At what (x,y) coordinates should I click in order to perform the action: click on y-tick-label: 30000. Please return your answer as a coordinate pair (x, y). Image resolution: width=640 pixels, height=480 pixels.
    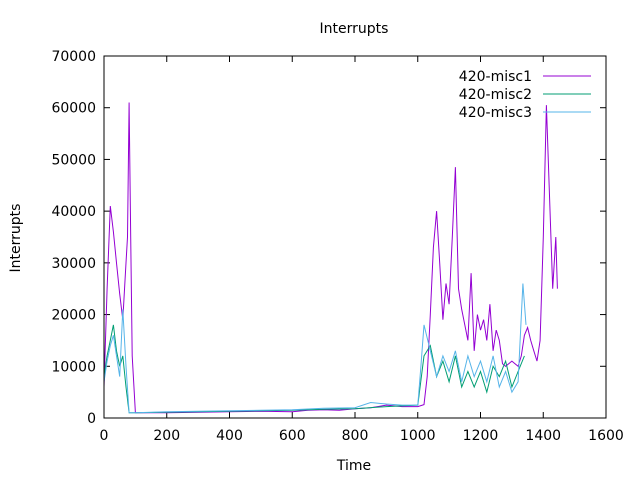
    Looking at the image, I should click on (73, 264).